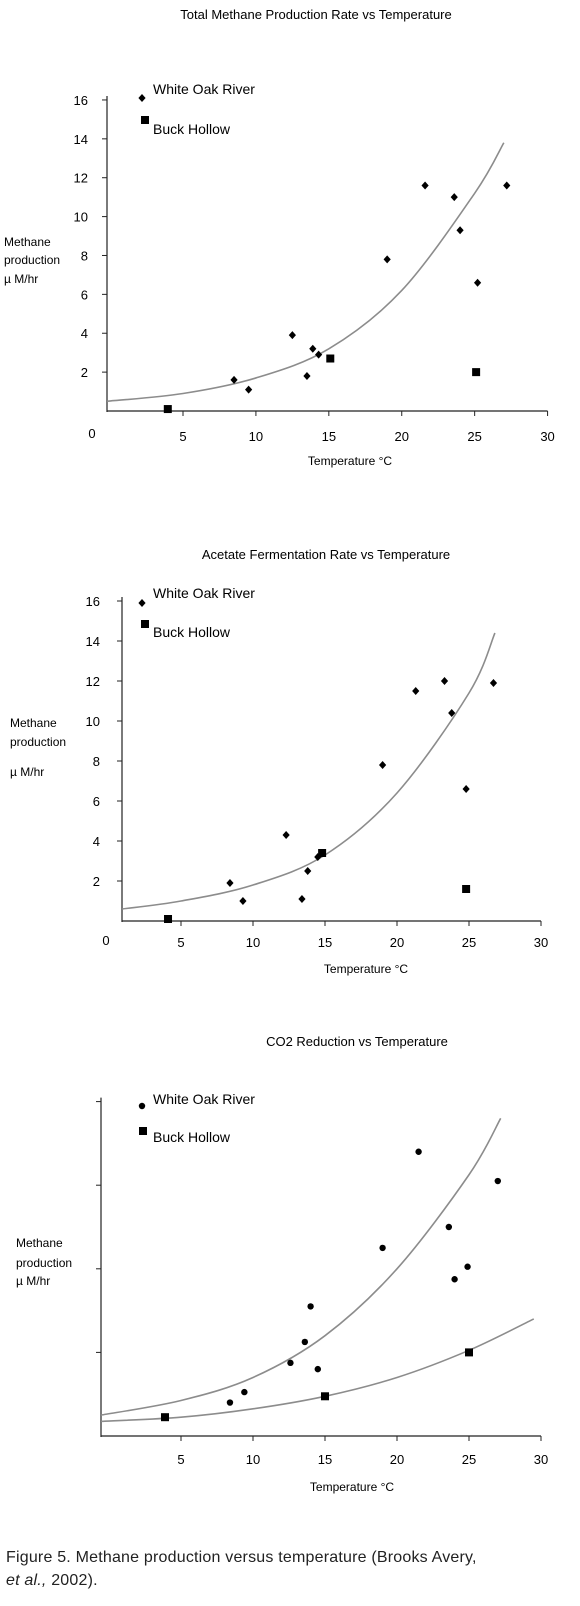 This screenshot has width=580, height=1606. Describe the element at coordinates (81, 178) in the screenshot. I see `y-tick-label: 12` at that location.